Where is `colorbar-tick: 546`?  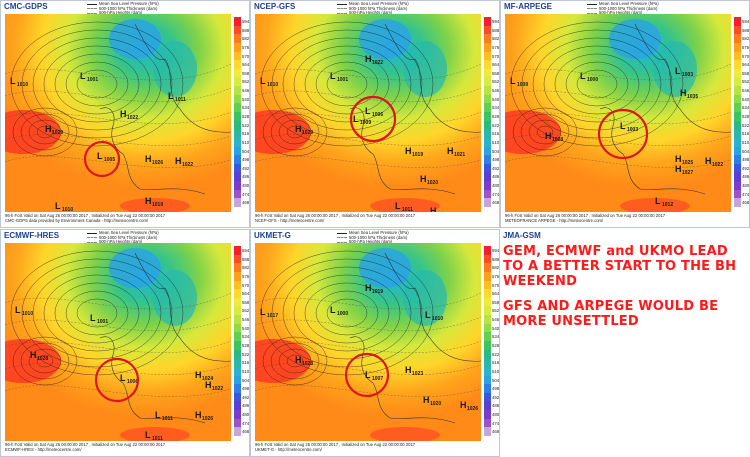
colorbar-tick: 546 is located at coordinates (746, 91).